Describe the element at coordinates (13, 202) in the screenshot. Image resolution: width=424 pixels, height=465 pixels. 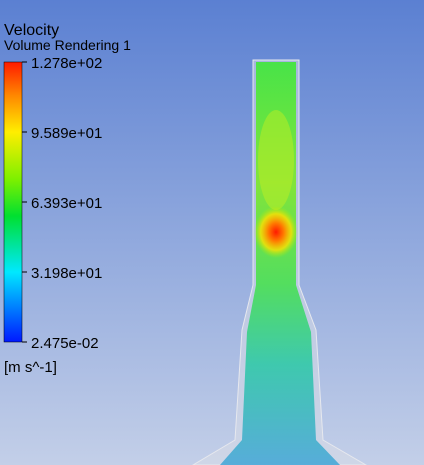
I see `color-bar` at that location.